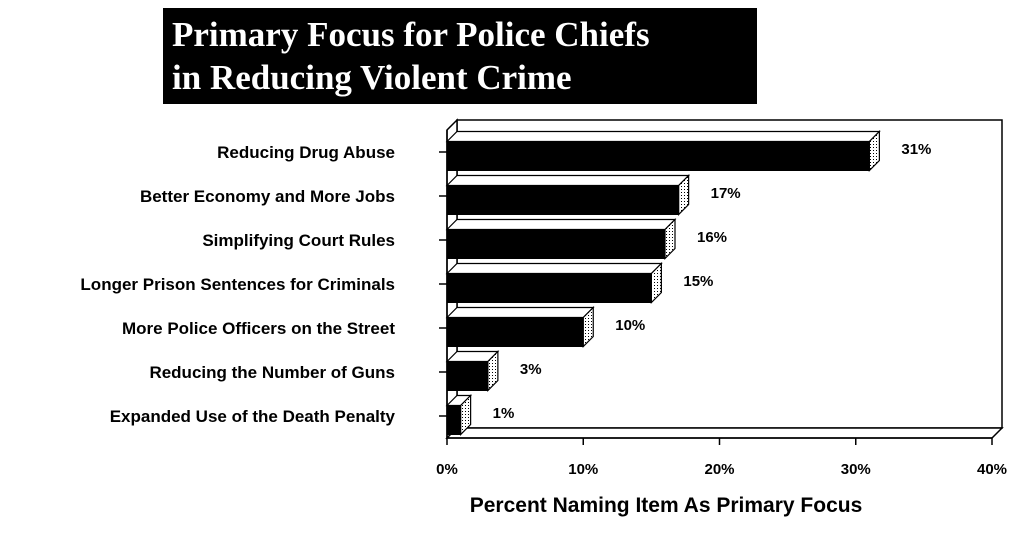 Image resolution: width=1024 pixels, height=538 pixels. I want to click on category-label: More Police Officers on the Street, so click(258, 328).